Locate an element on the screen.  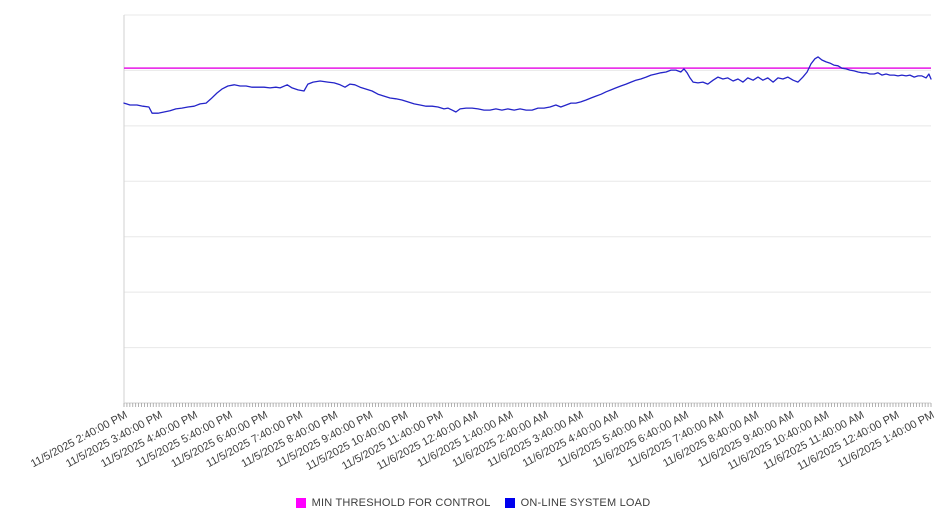
legend-item-min-threshold: MIN THRESHOLD FOR CONTROL is located at coordinates (393, 503).